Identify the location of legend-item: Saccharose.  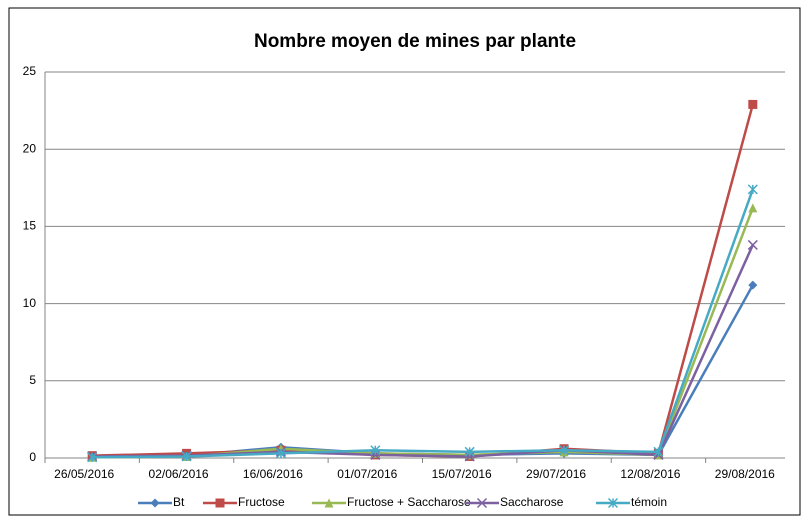
(514, 502).